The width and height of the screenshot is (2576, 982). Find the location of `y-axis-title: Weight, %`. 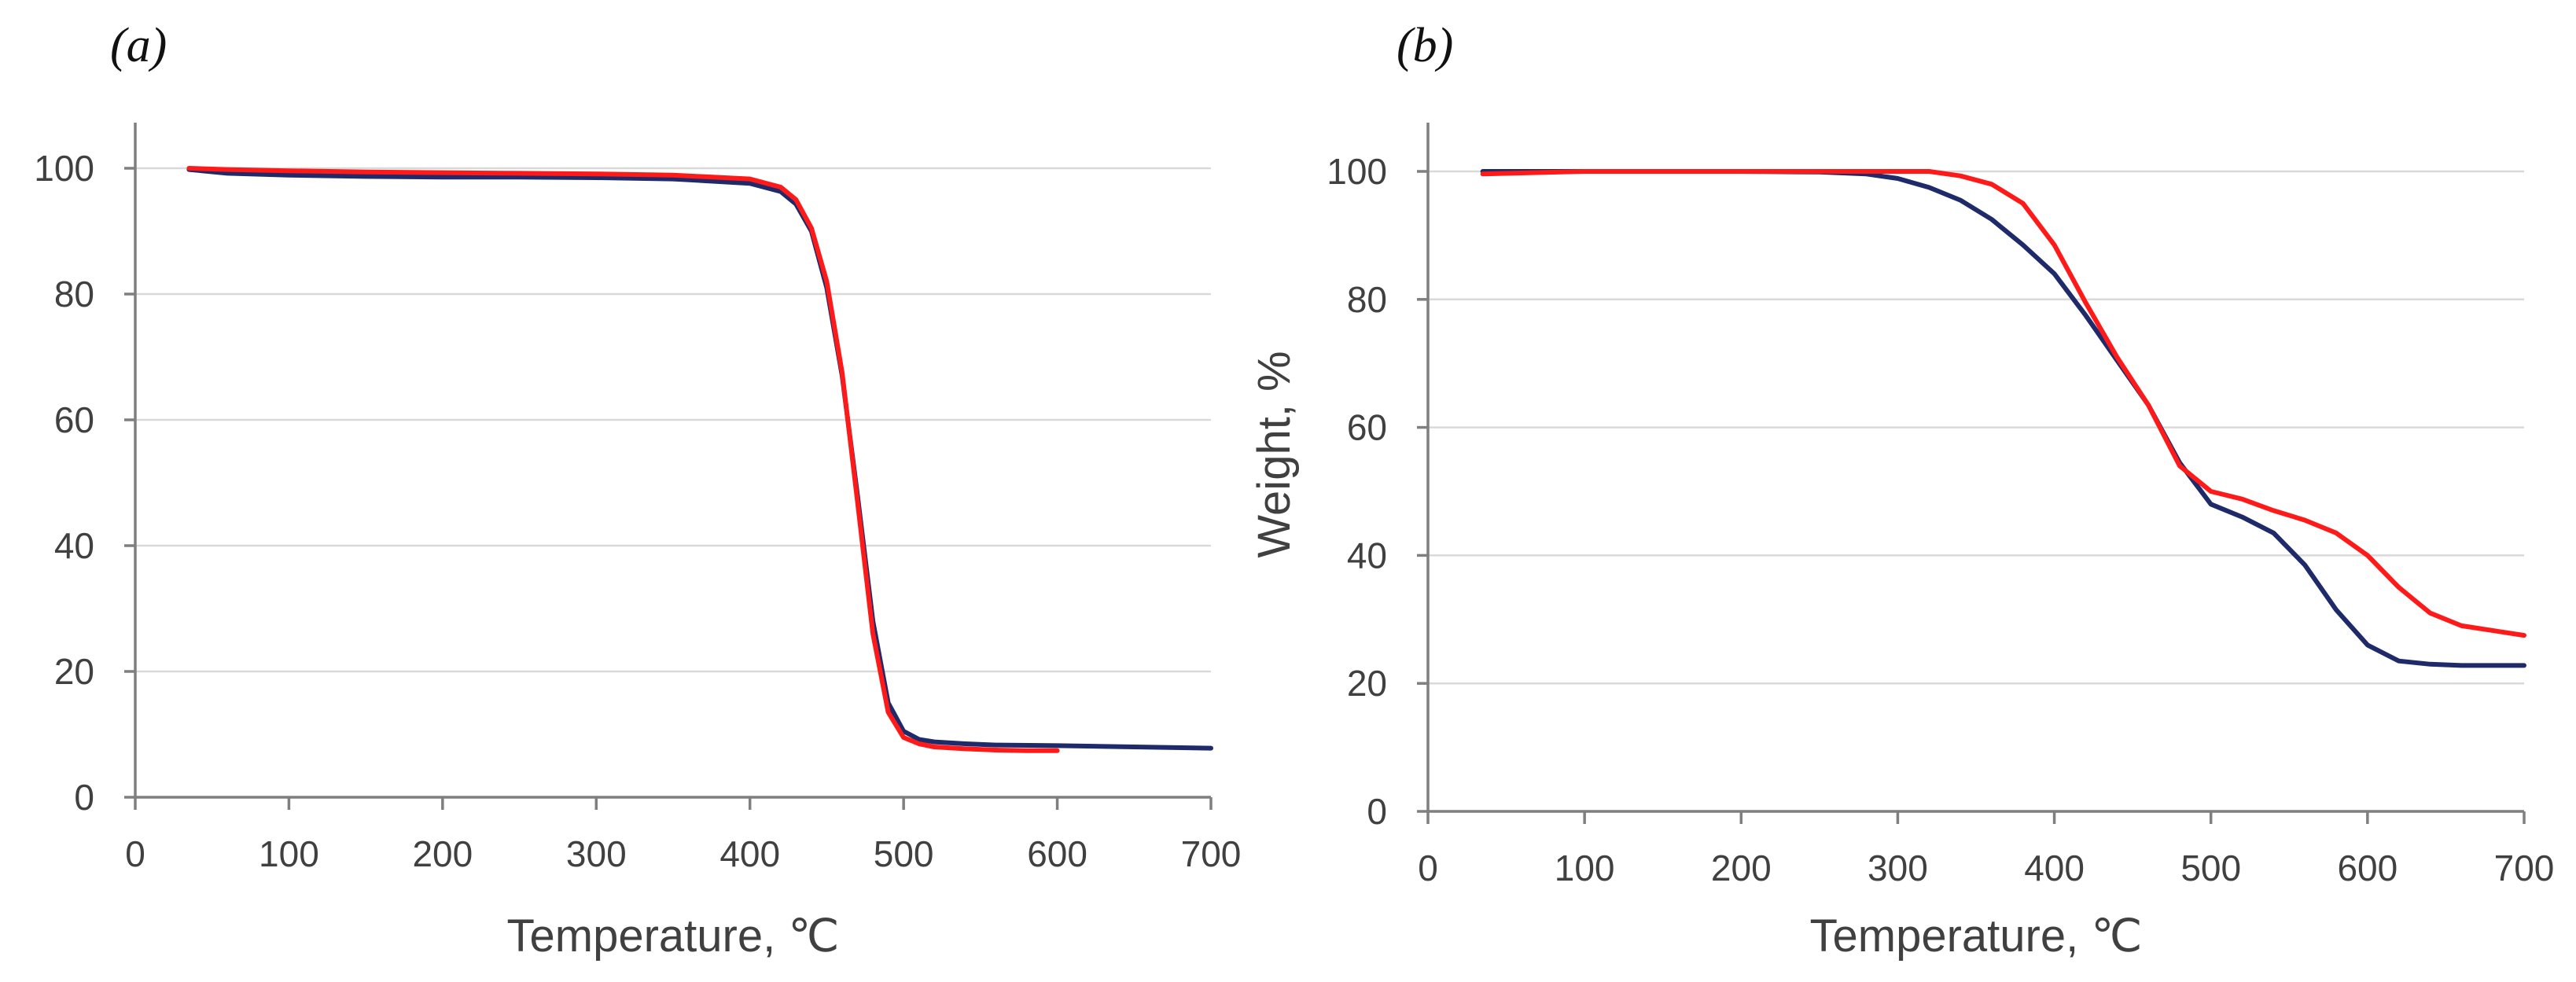

y-axis-title: Weight, % is located at coordinates (1274, 454).